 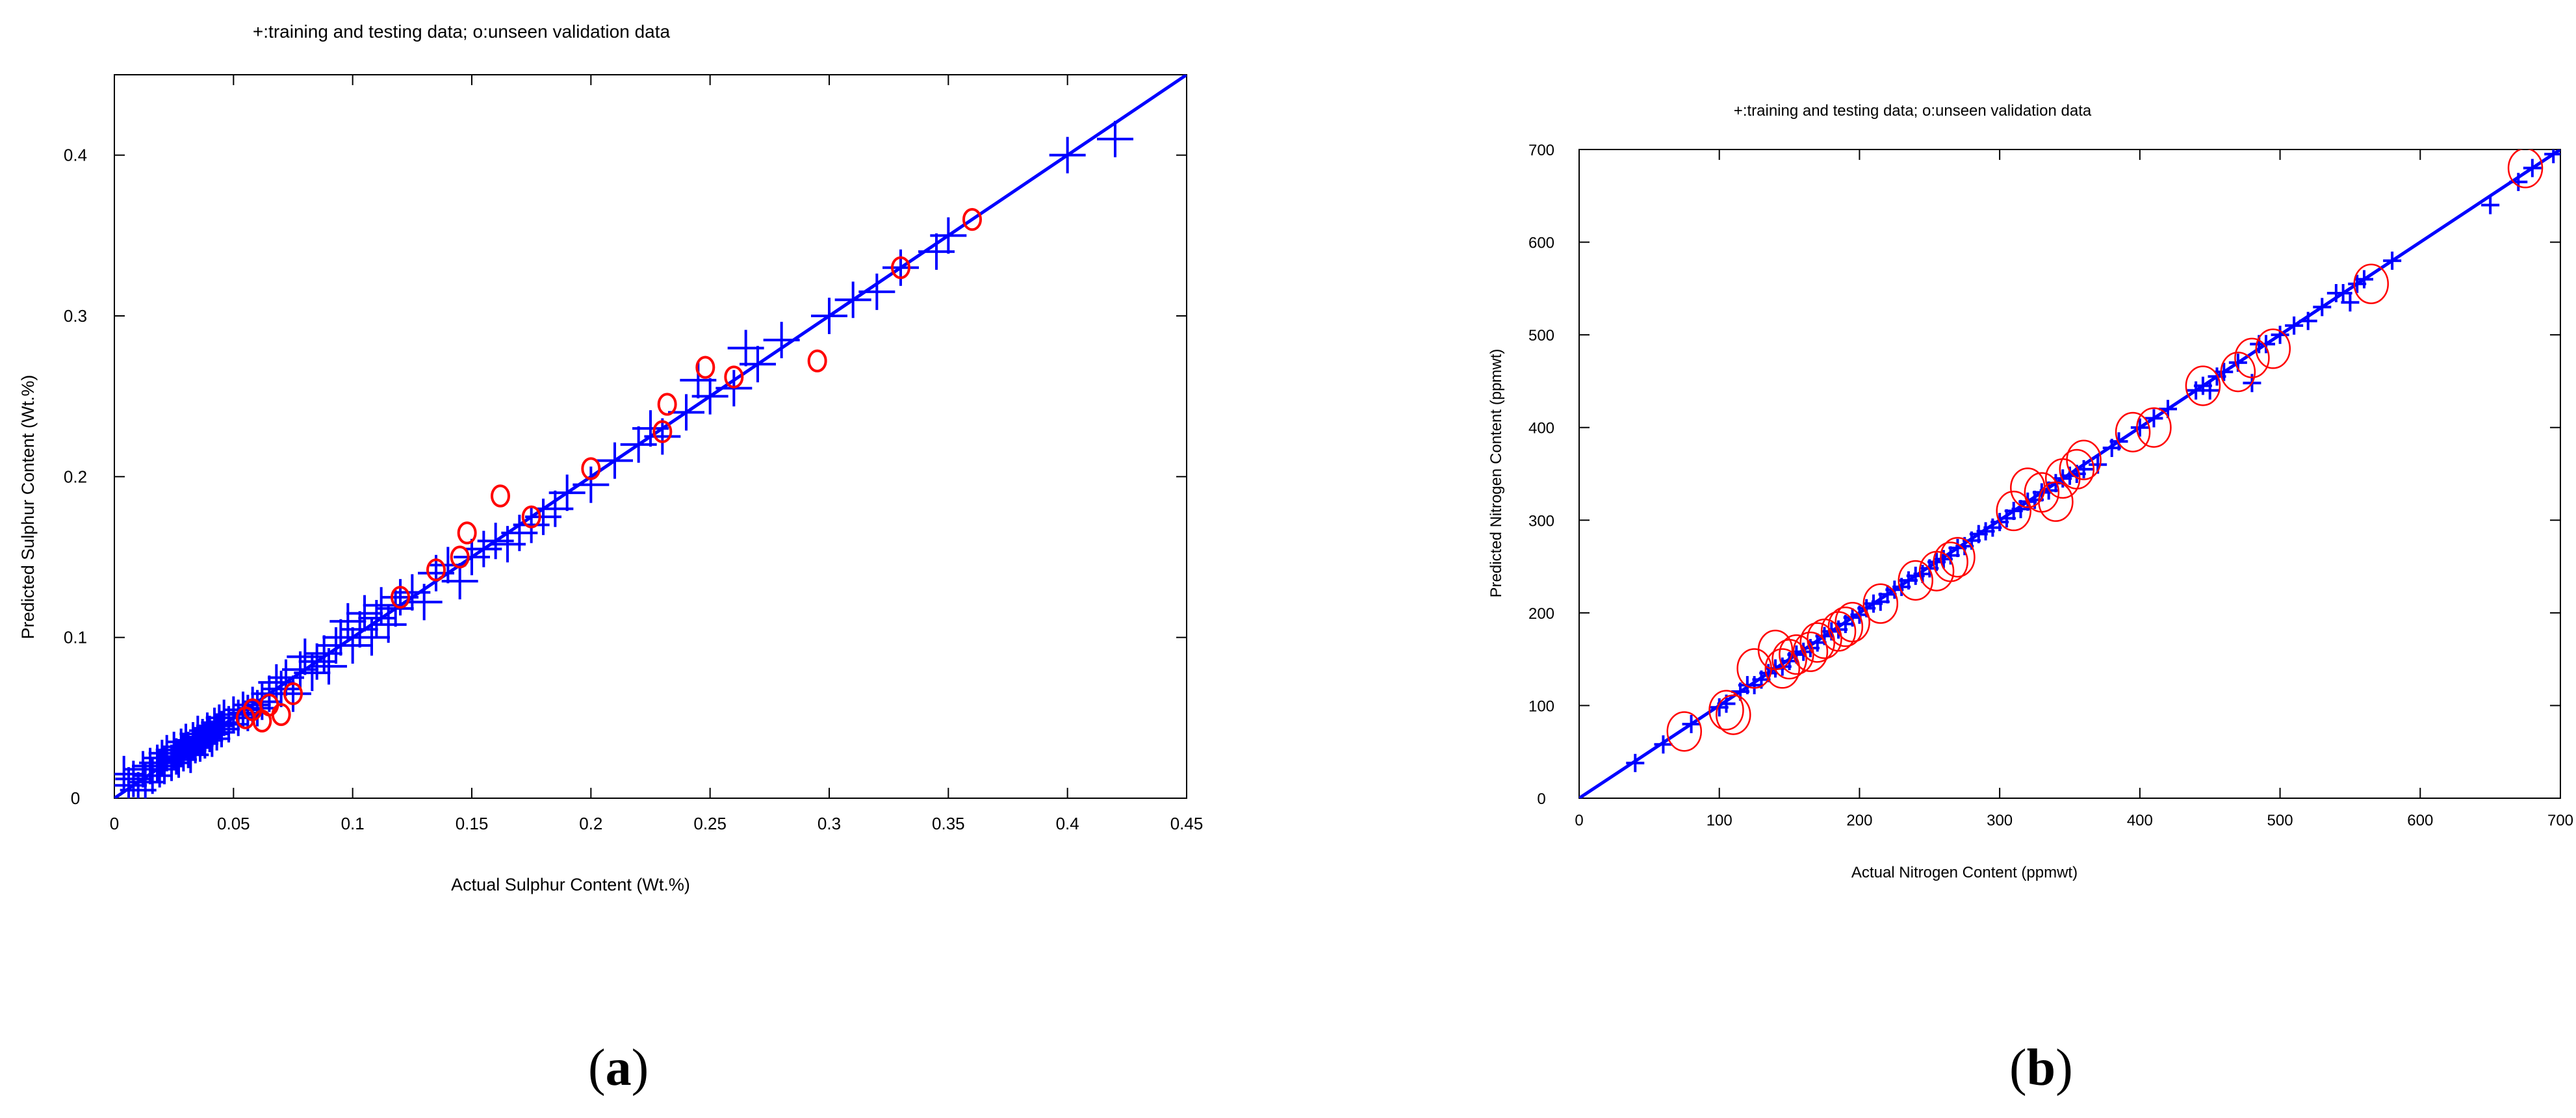 I want to click on chart-a-xtick-label: 0.2, so click(x=591, y=823).